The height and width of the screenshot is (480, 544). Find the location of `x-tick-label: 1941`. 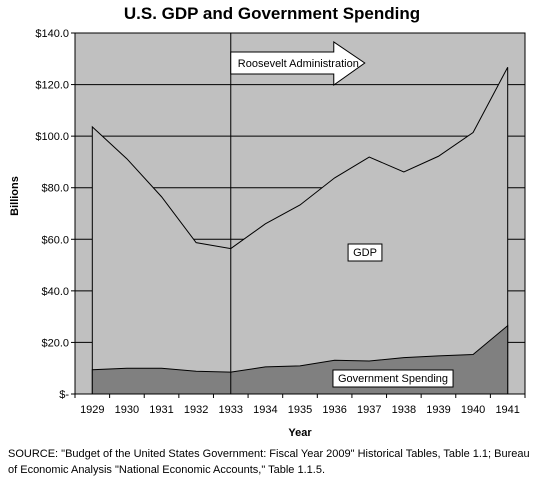

x-tick-label: 1941 is located at coordinates (507, 410).